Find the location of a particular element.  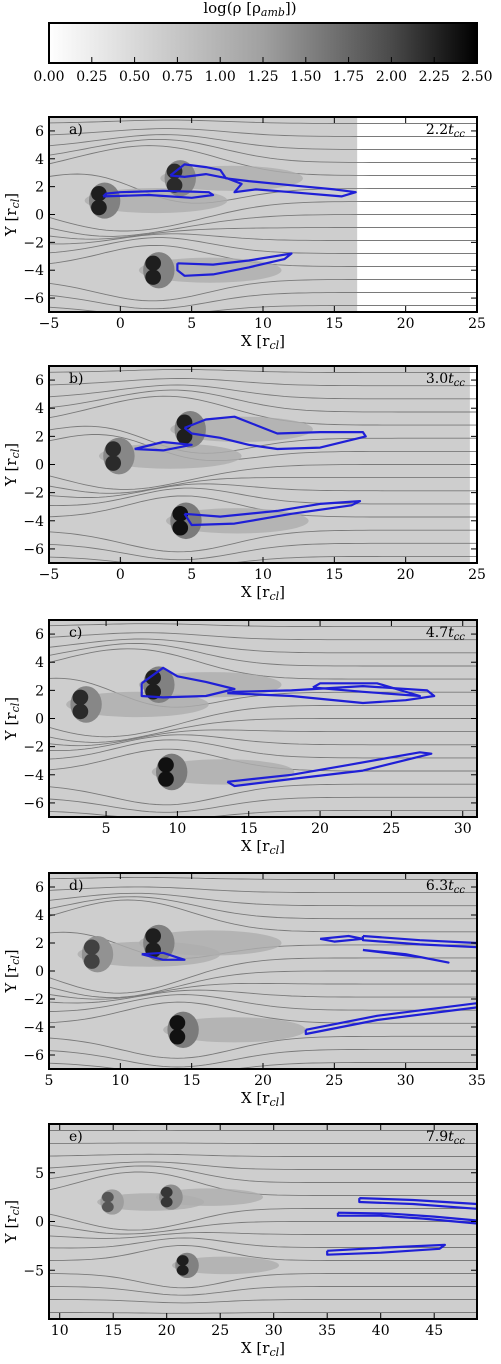

colorbar-tick-label: 1.25 is located at coordinates (262, 77).